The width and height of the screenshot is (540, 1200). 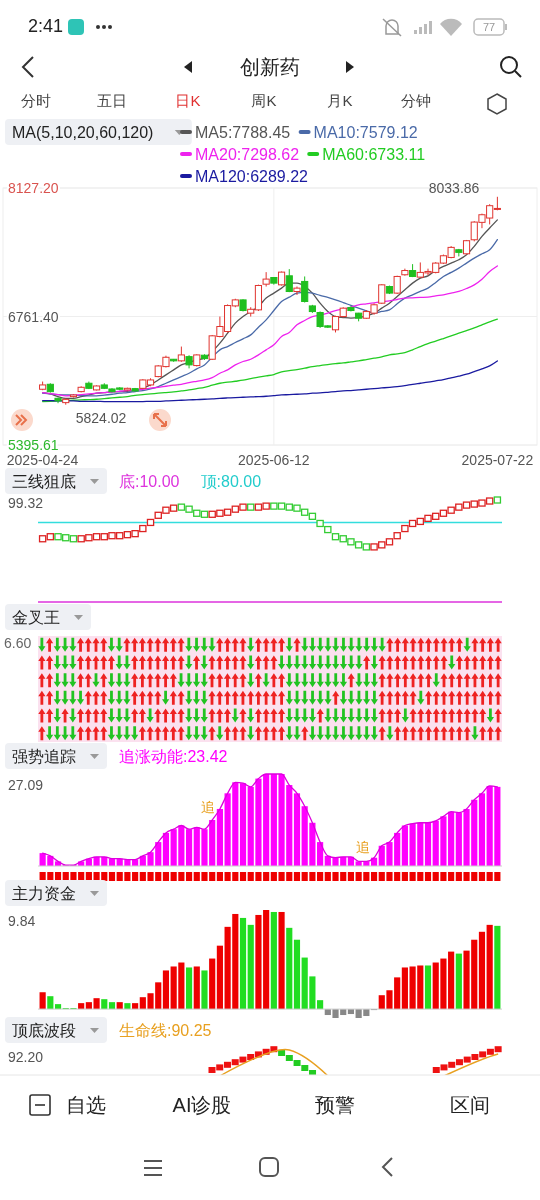 What do you see at coordinates (36, 617) in the screenshot?
I see `text: 金叉王` at bounding box center [36, 617].